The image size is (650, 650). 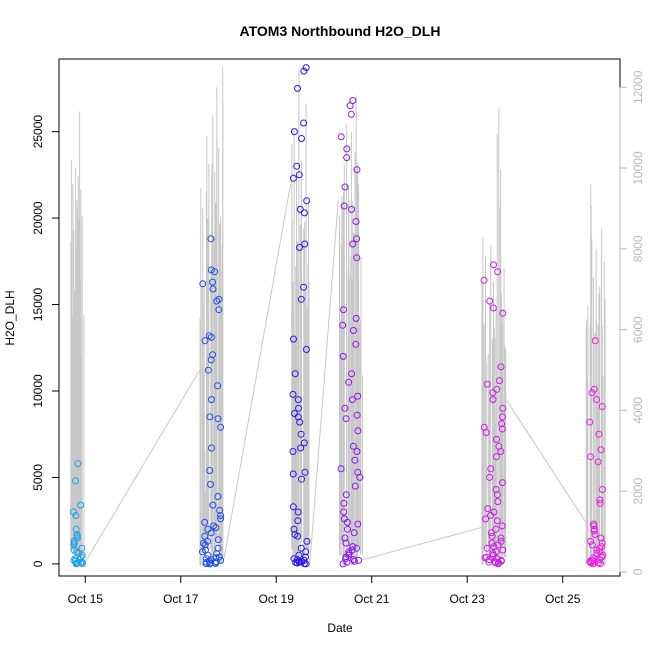 What do you see at coordinates (38, 477) in the screenshot?
I see `y-left-tick-label: 5000` at bounding box center [38, 477].